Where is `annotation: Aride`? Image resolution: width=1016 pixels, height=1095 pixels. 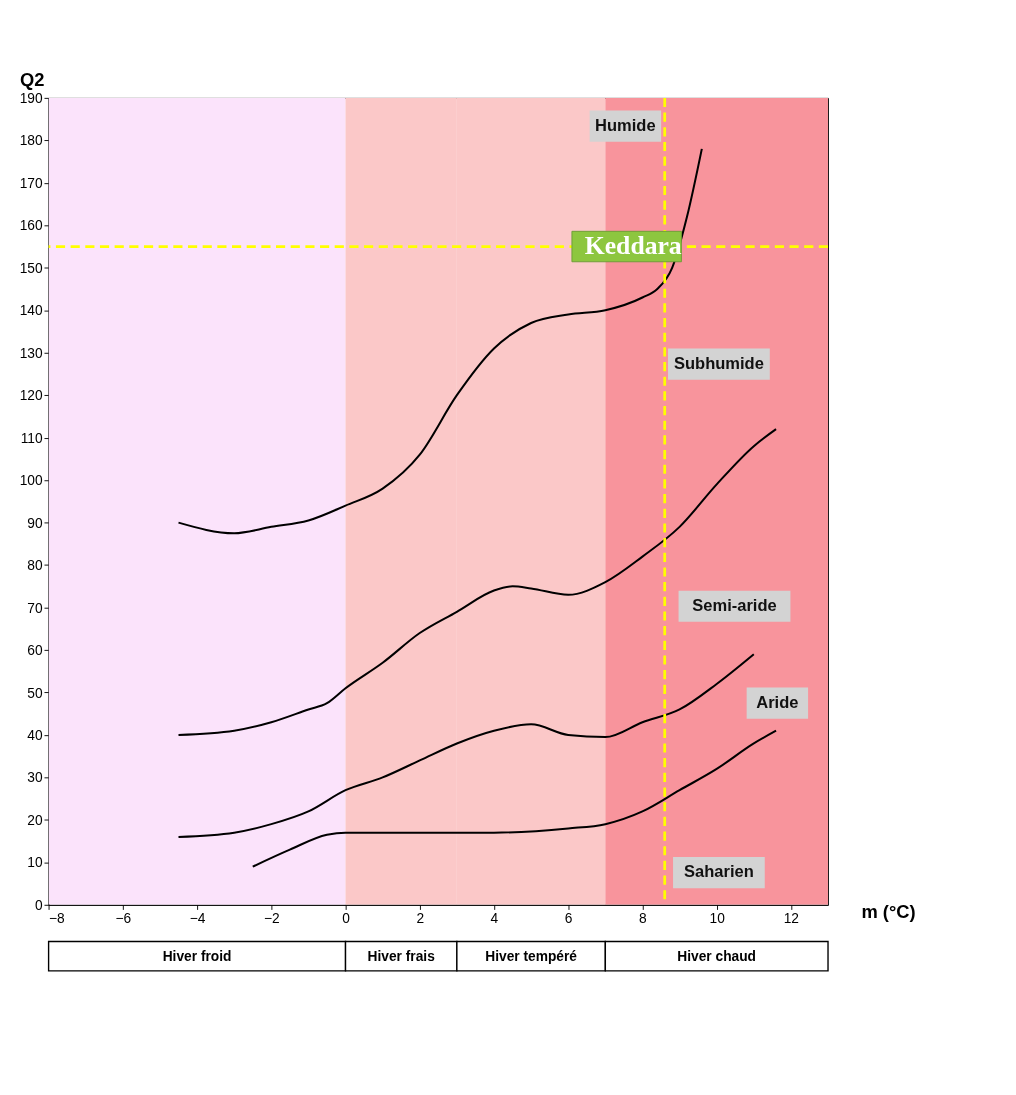
annotation: Aride is located at coordinates (777, 701).